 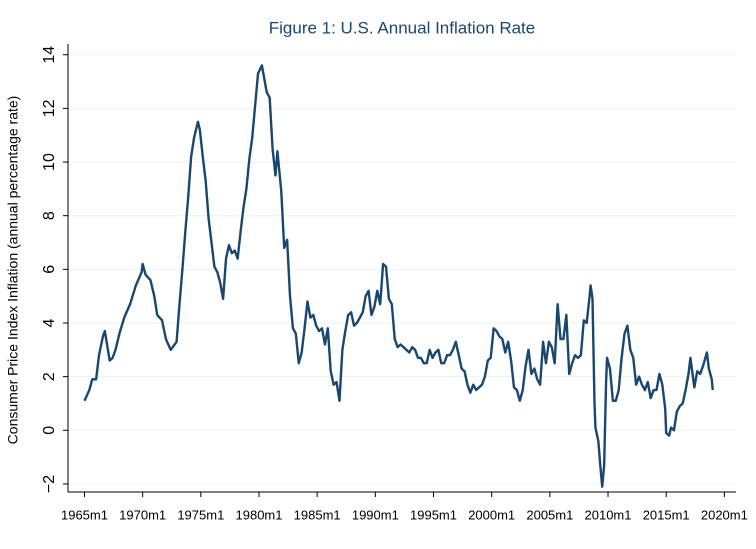 What do you see at coordinates (317, 514) in the screenshot?
I see `x-tick-label: 1985m1` at bounding box center [317, 514].